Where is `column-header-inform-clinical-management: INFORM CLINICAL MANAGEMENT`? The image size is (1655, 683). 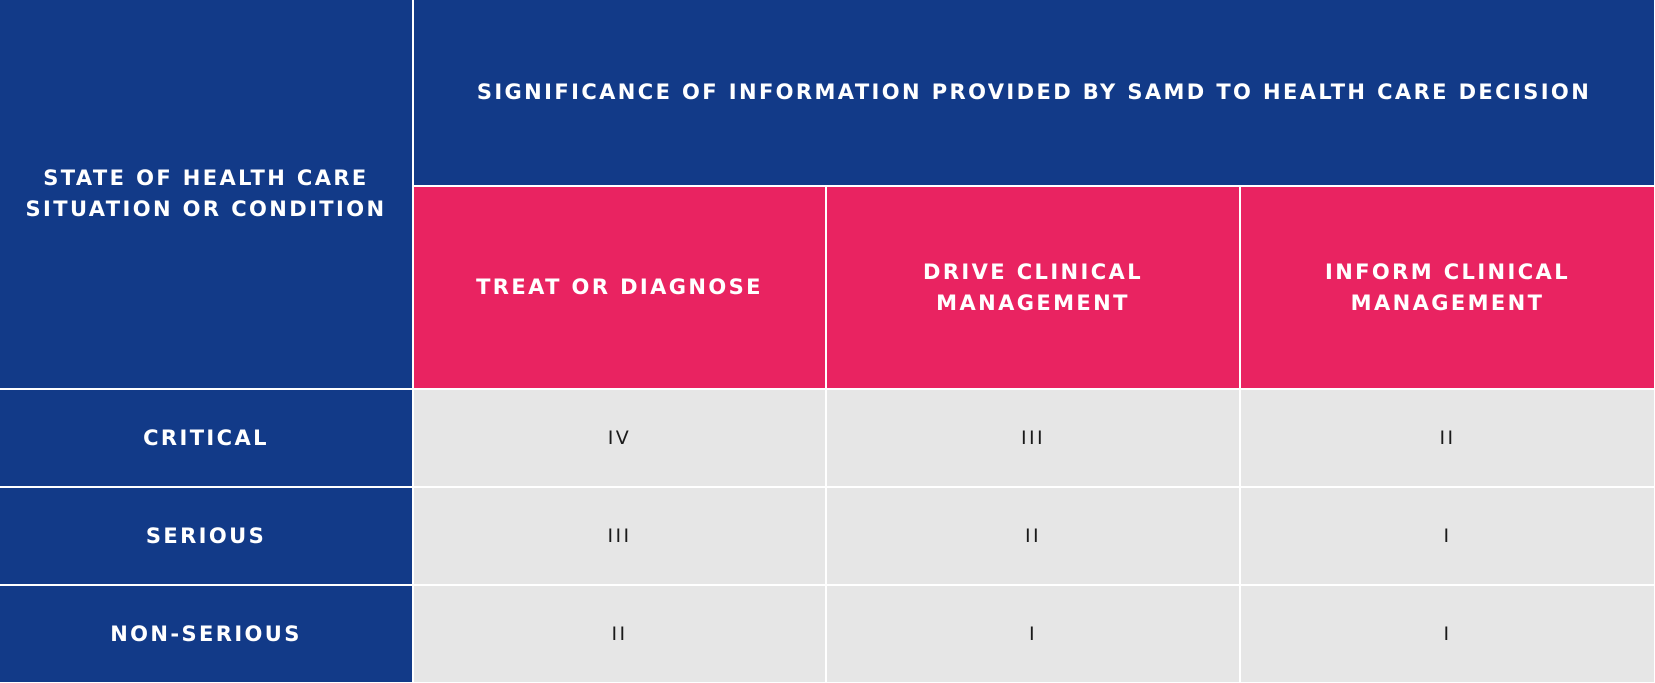
column-header-inform-clinical-management: INFORM CLINICAL MANAGEMENT is located at coordinates (1447, 287).